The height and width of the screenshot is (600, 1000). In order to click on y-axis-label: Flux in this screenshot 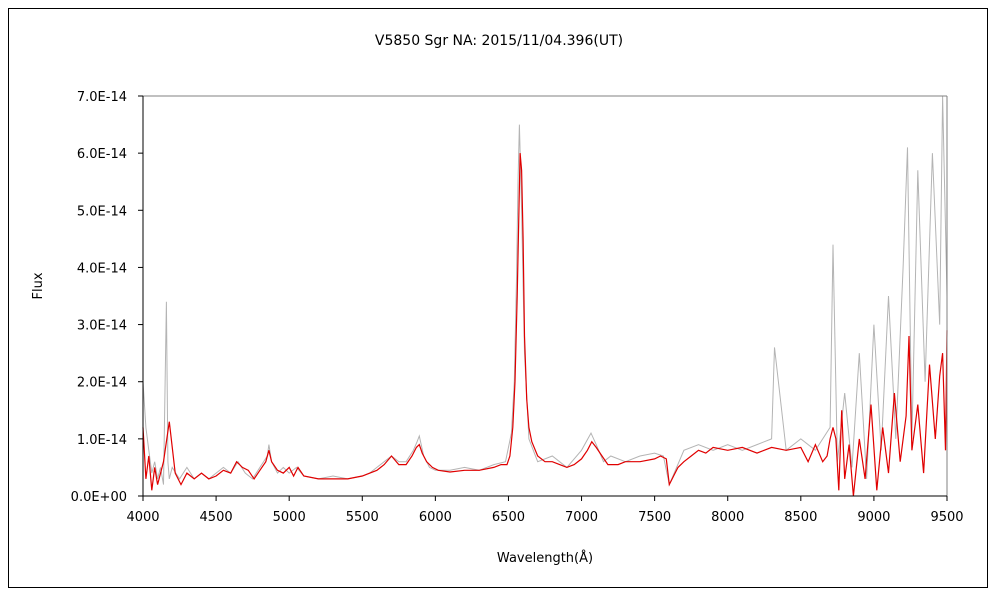, I will do `click(38, 285)`.